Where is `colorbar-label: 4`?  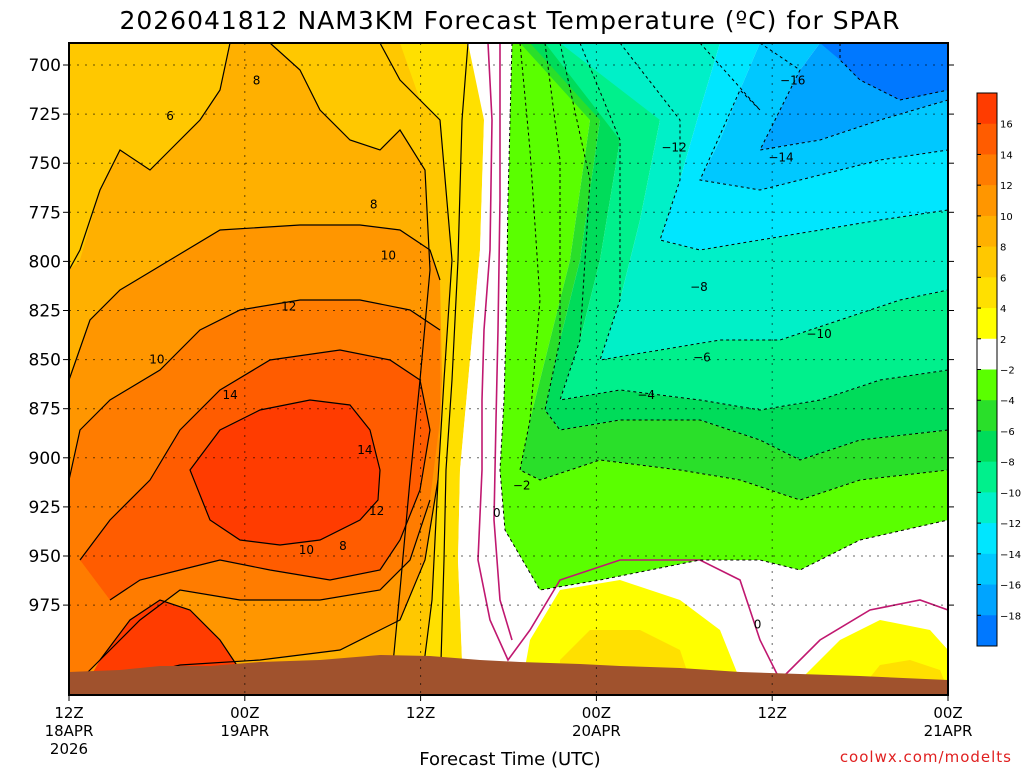
colorbar-label: 4 is located at coordinates (1003, 309).